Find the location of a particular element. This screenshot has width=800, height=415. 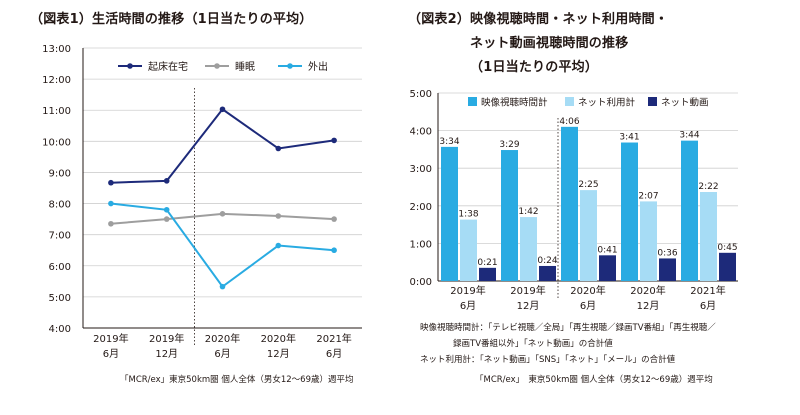

series-line is located at coordinates (222, 145).